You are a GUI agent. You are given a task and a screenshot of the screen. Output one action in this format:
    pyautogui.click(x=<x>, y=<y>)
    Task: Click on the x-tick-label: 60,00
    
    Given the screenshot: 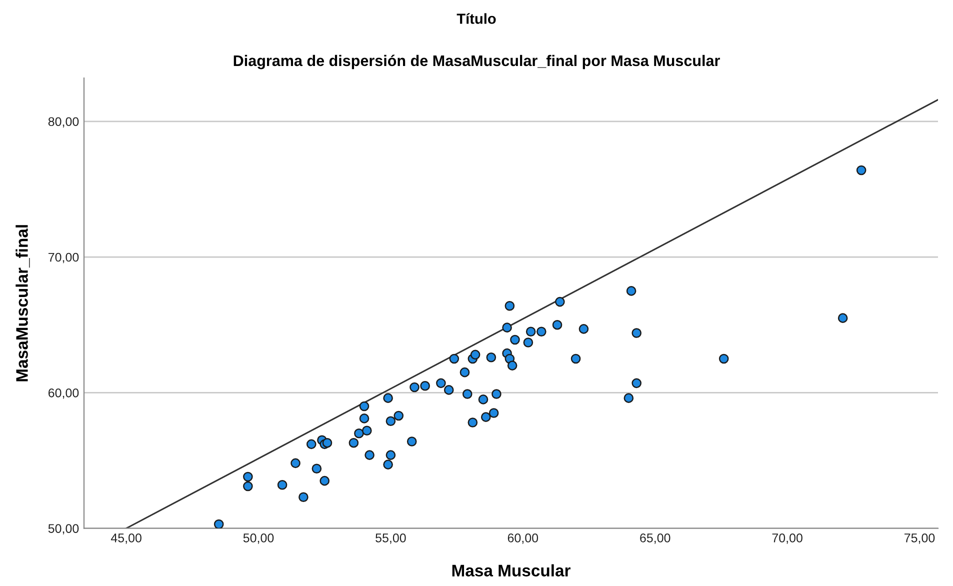 What is the action you would take?
    pyautogui.click(x=523, y=538)
    